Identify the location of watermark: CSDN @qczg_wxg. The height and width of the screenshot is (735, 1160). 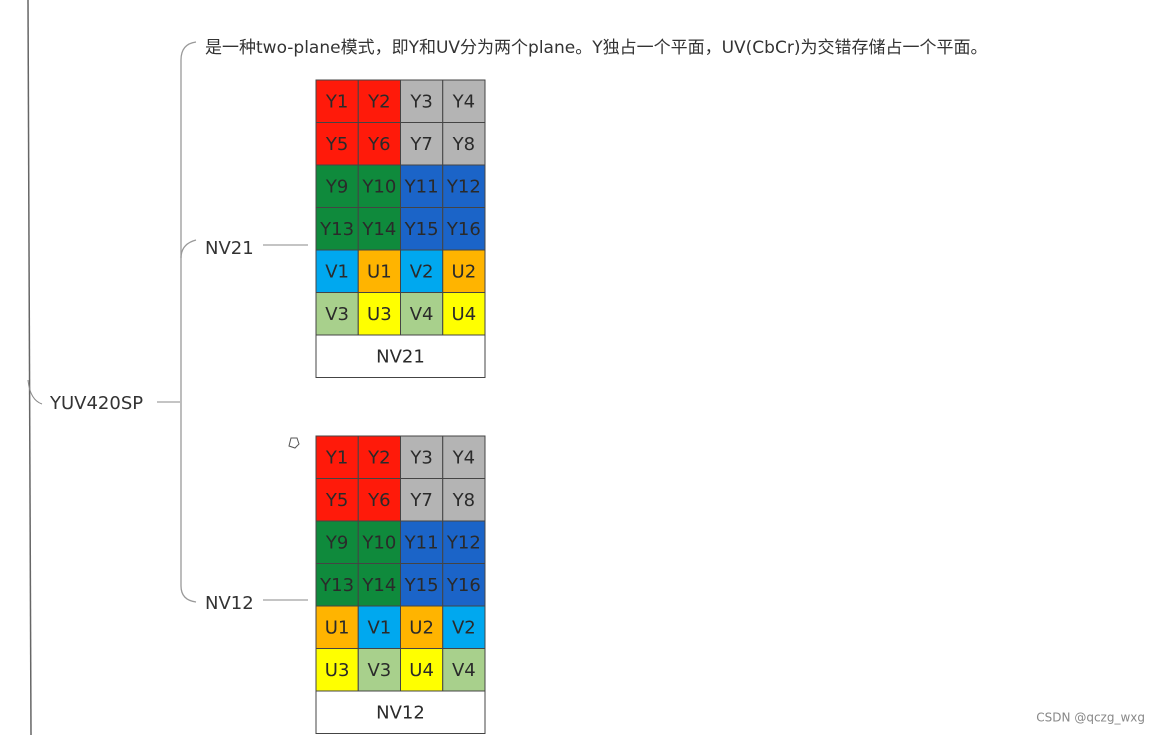
(1090, 718).